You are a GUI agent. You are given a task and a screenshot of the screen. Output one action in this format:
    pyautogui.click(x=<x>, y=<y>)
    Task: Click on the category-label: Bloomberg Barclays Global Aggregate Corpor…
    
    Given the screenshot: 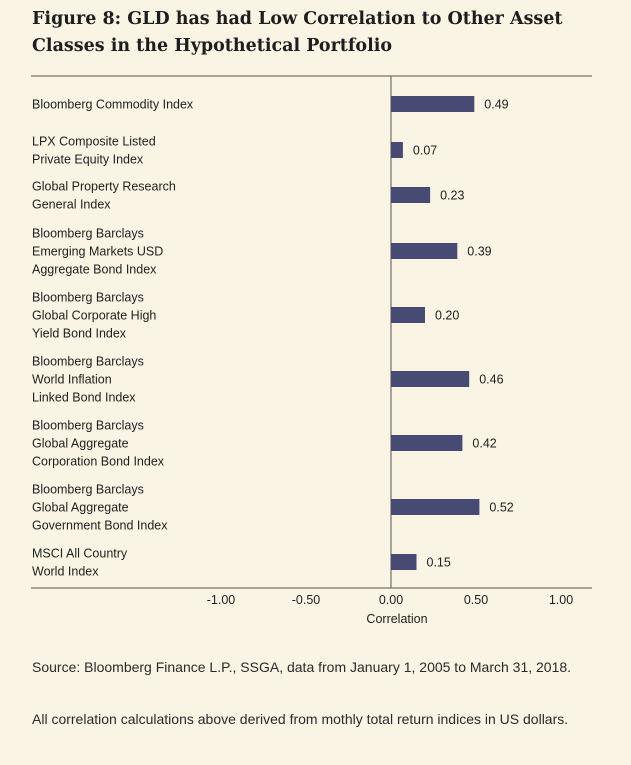 What is the action you would take?
    pyautogui.click(x=98, y=443)
    